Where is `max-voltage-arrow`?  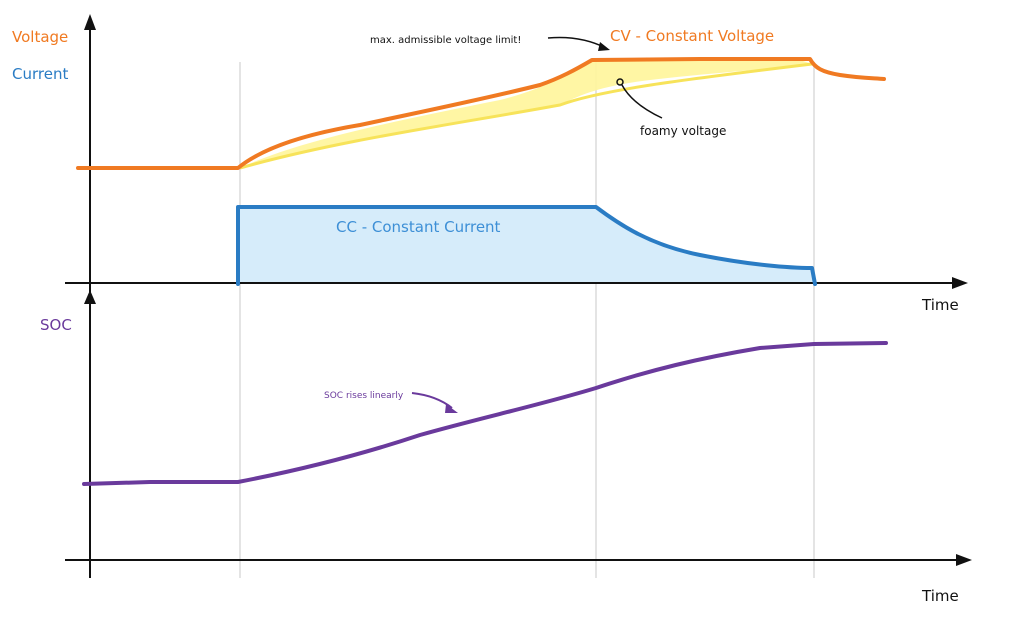 max-voltage-arrow is located at coordinates (577, 42).